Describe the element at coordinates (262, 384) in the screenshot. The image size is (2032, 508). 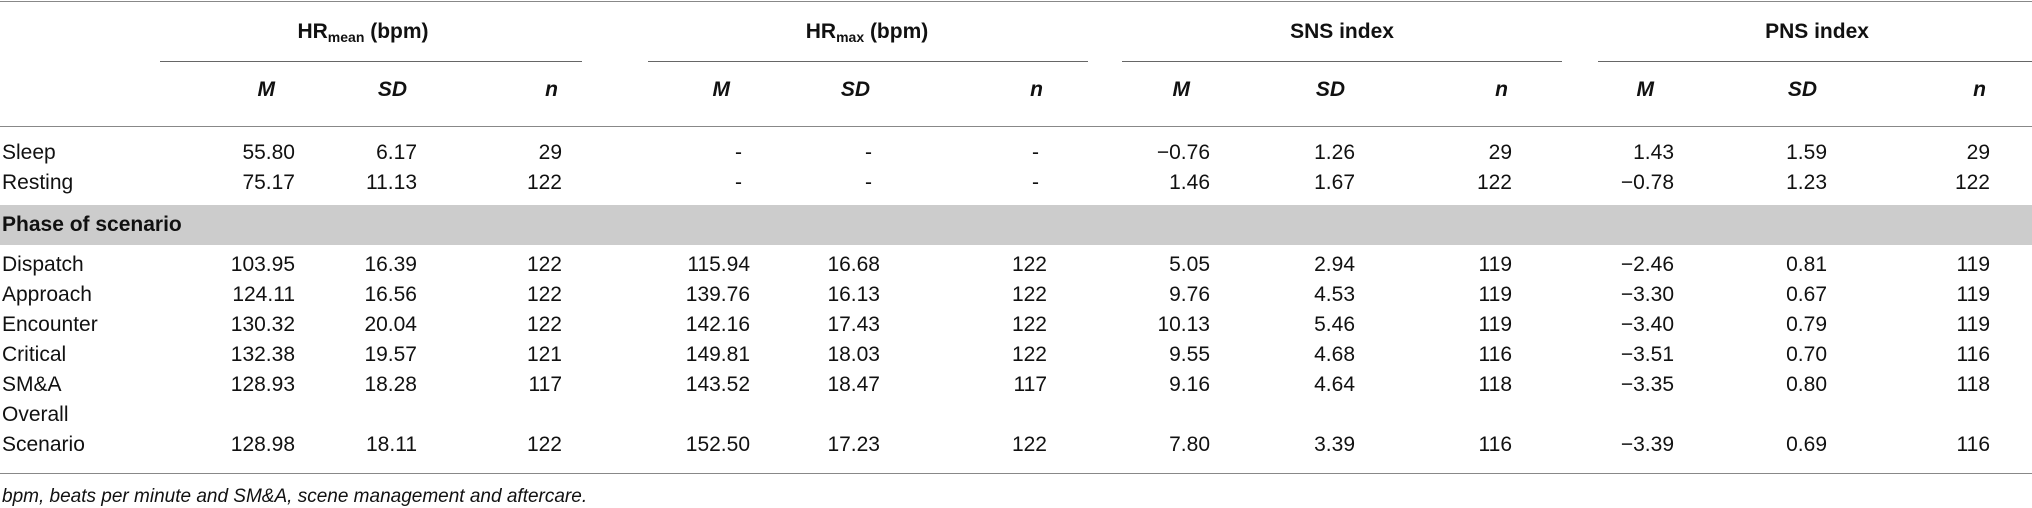
I see `row-phase-4-cell: 128.93` at that location.